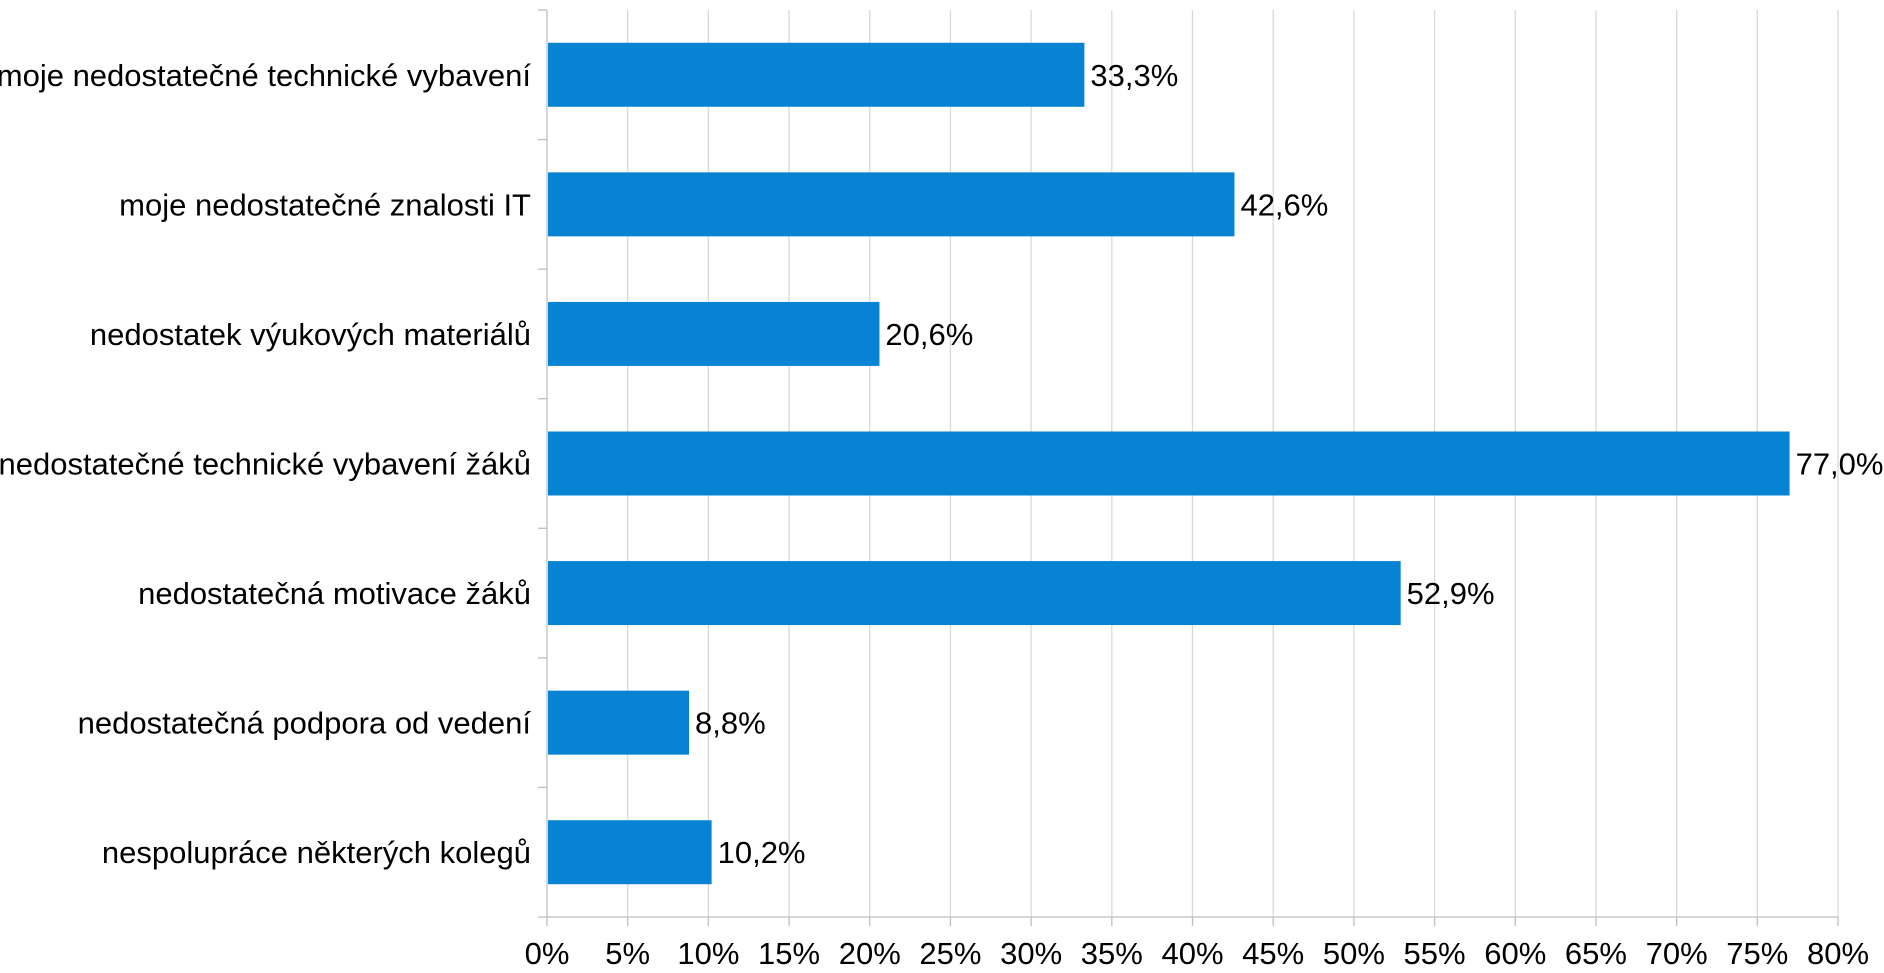 The height and width of the screenshot is (973, 1884). What do you see at coordinates (1757, 953) in the screenshot?
I see `x-tick-label: 75%` at bounding box center [1757, 953].